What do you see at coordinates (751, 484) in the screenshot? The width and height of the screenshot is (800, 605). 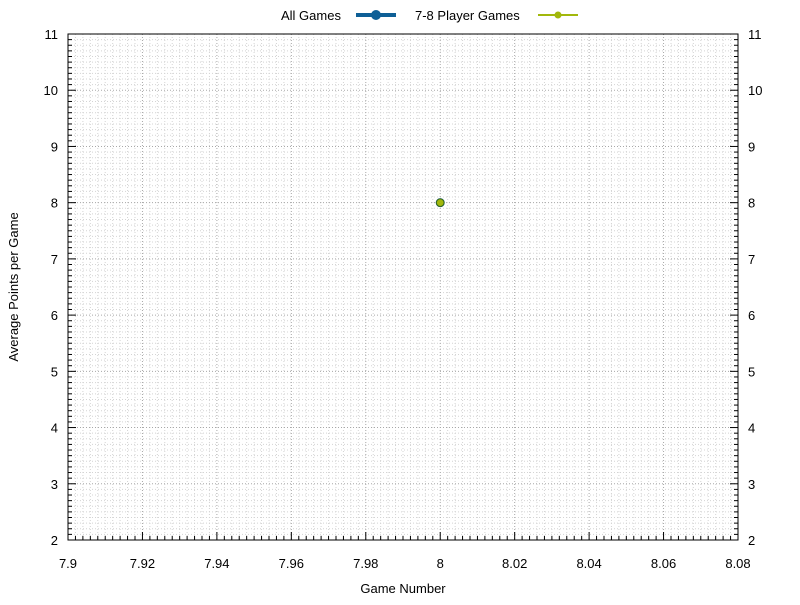 I see `y-tick-label-right: 3` at bounding box center [751, 484].